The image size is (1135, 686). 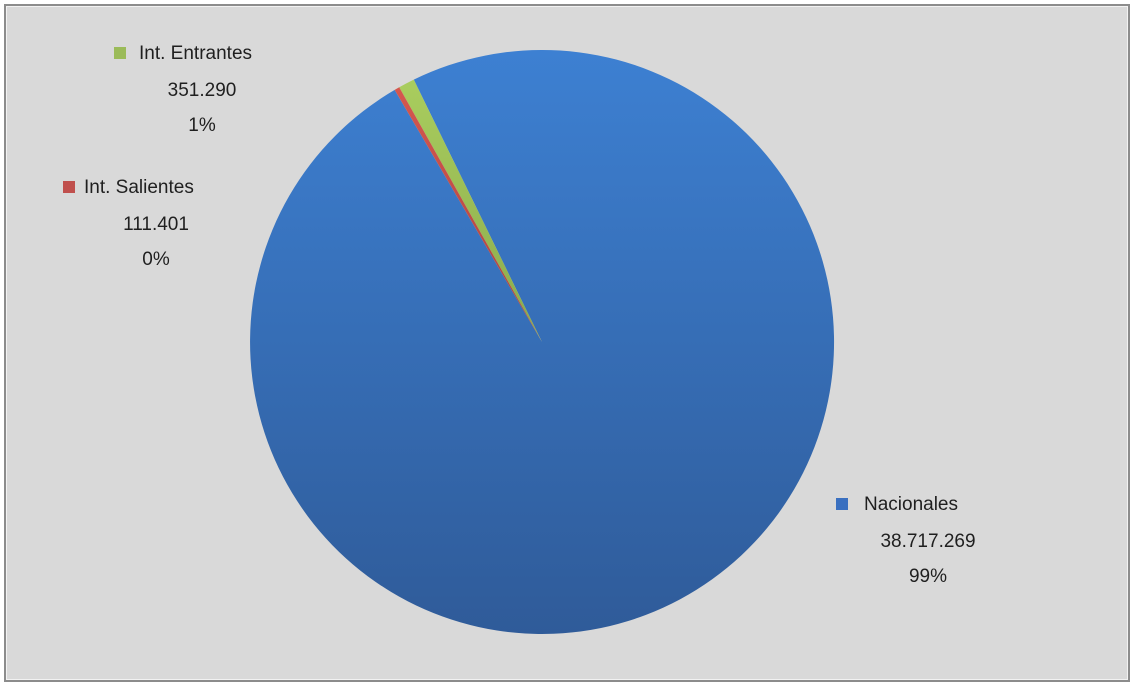 What do you see at coordinates (202, 125) in the screenshot?
I see `slice-label-percent: 1%` at bounding box center [202, 125].